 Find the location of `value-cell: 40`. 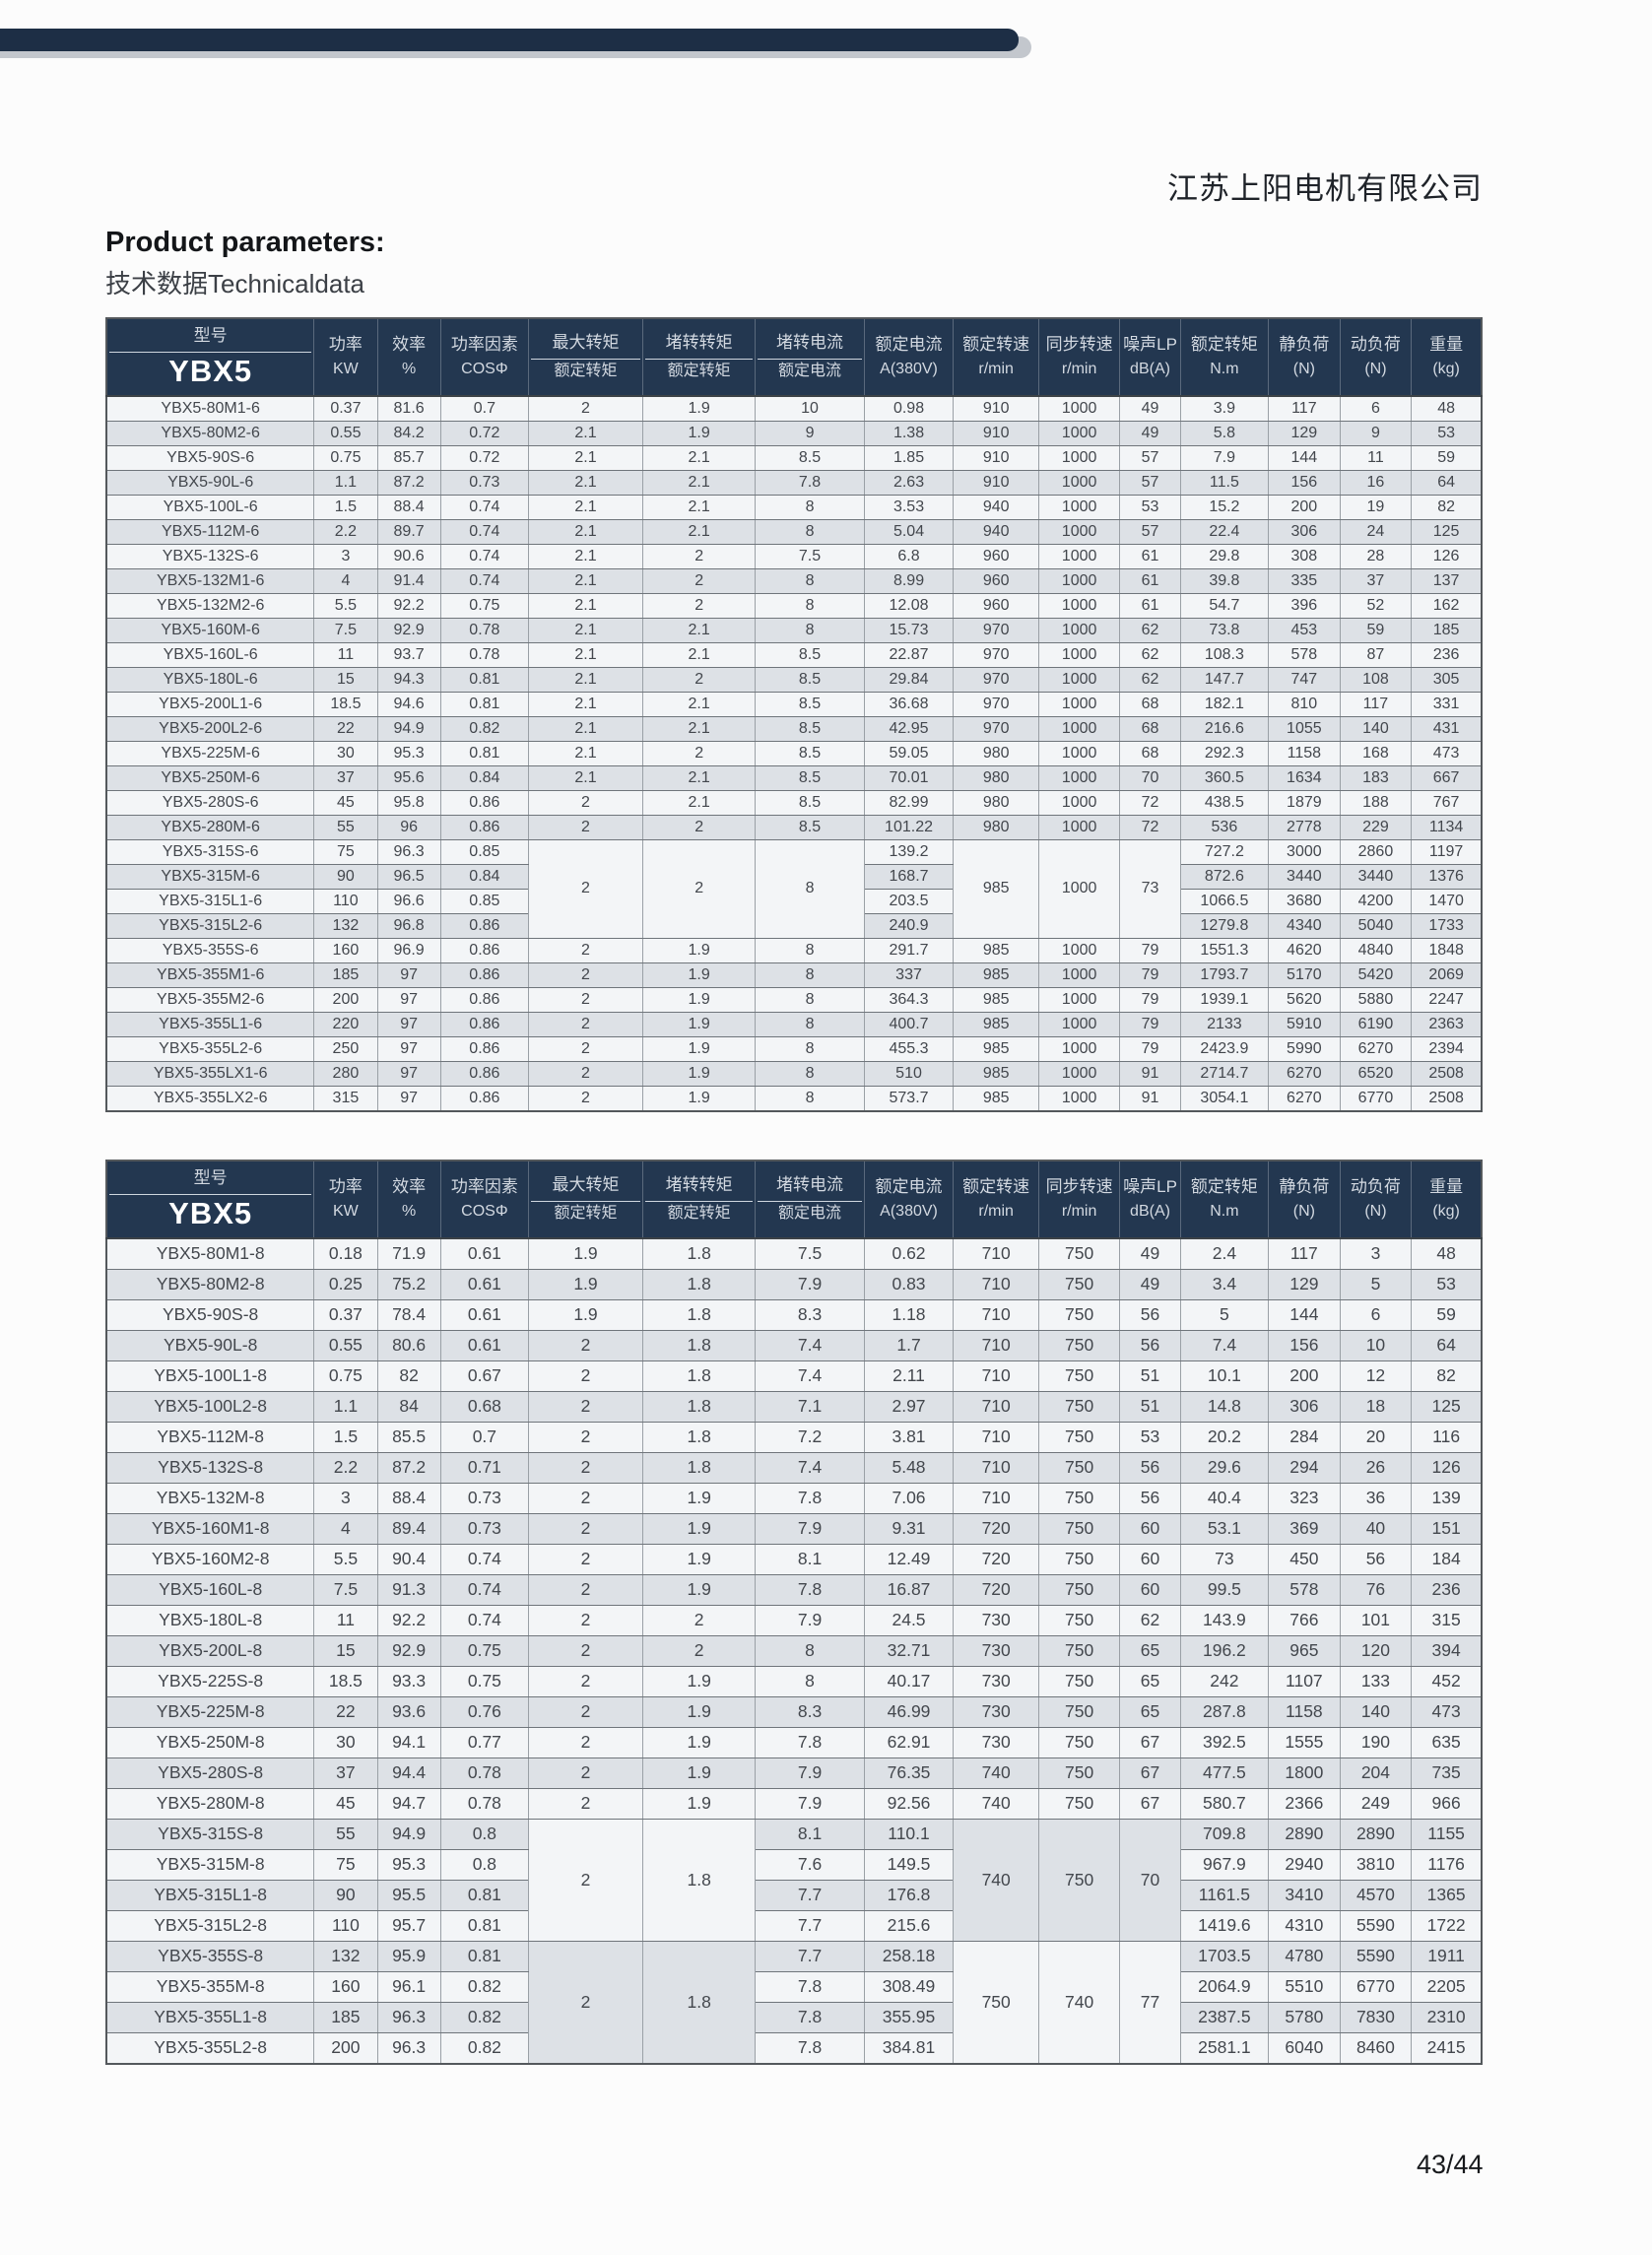

value-cell: 40 is located at coordinates (1376, 1529).